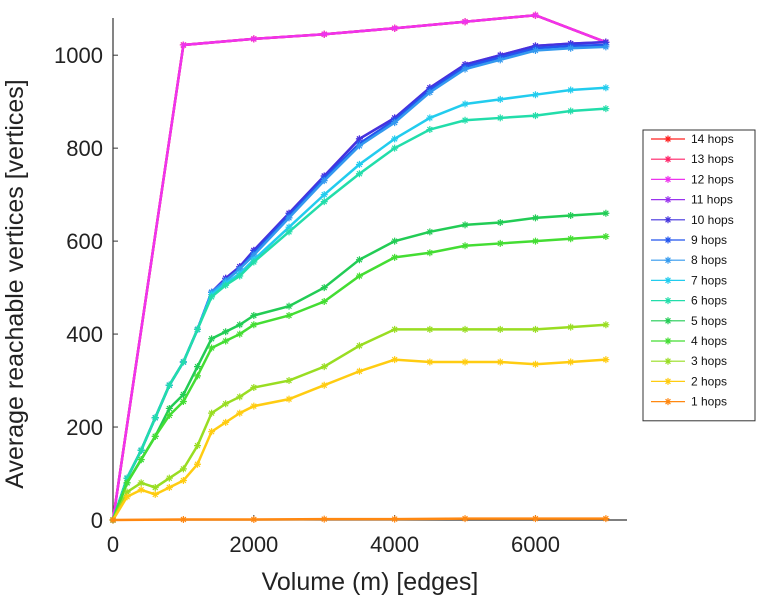  What do you see at coordinates (370, 582) in the screenshot?
I see `x-axis-label: Volume (m) [edges]` at bounding box center [370, 582].